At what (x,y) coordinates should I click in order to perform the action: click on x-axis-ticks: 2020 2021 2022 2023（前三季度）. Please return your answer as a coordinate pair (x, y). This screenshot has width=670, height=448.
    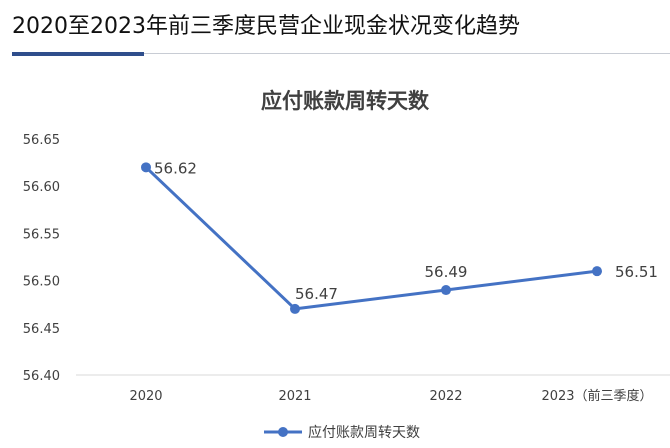
    Looking at the image, I should click on (390, 396).